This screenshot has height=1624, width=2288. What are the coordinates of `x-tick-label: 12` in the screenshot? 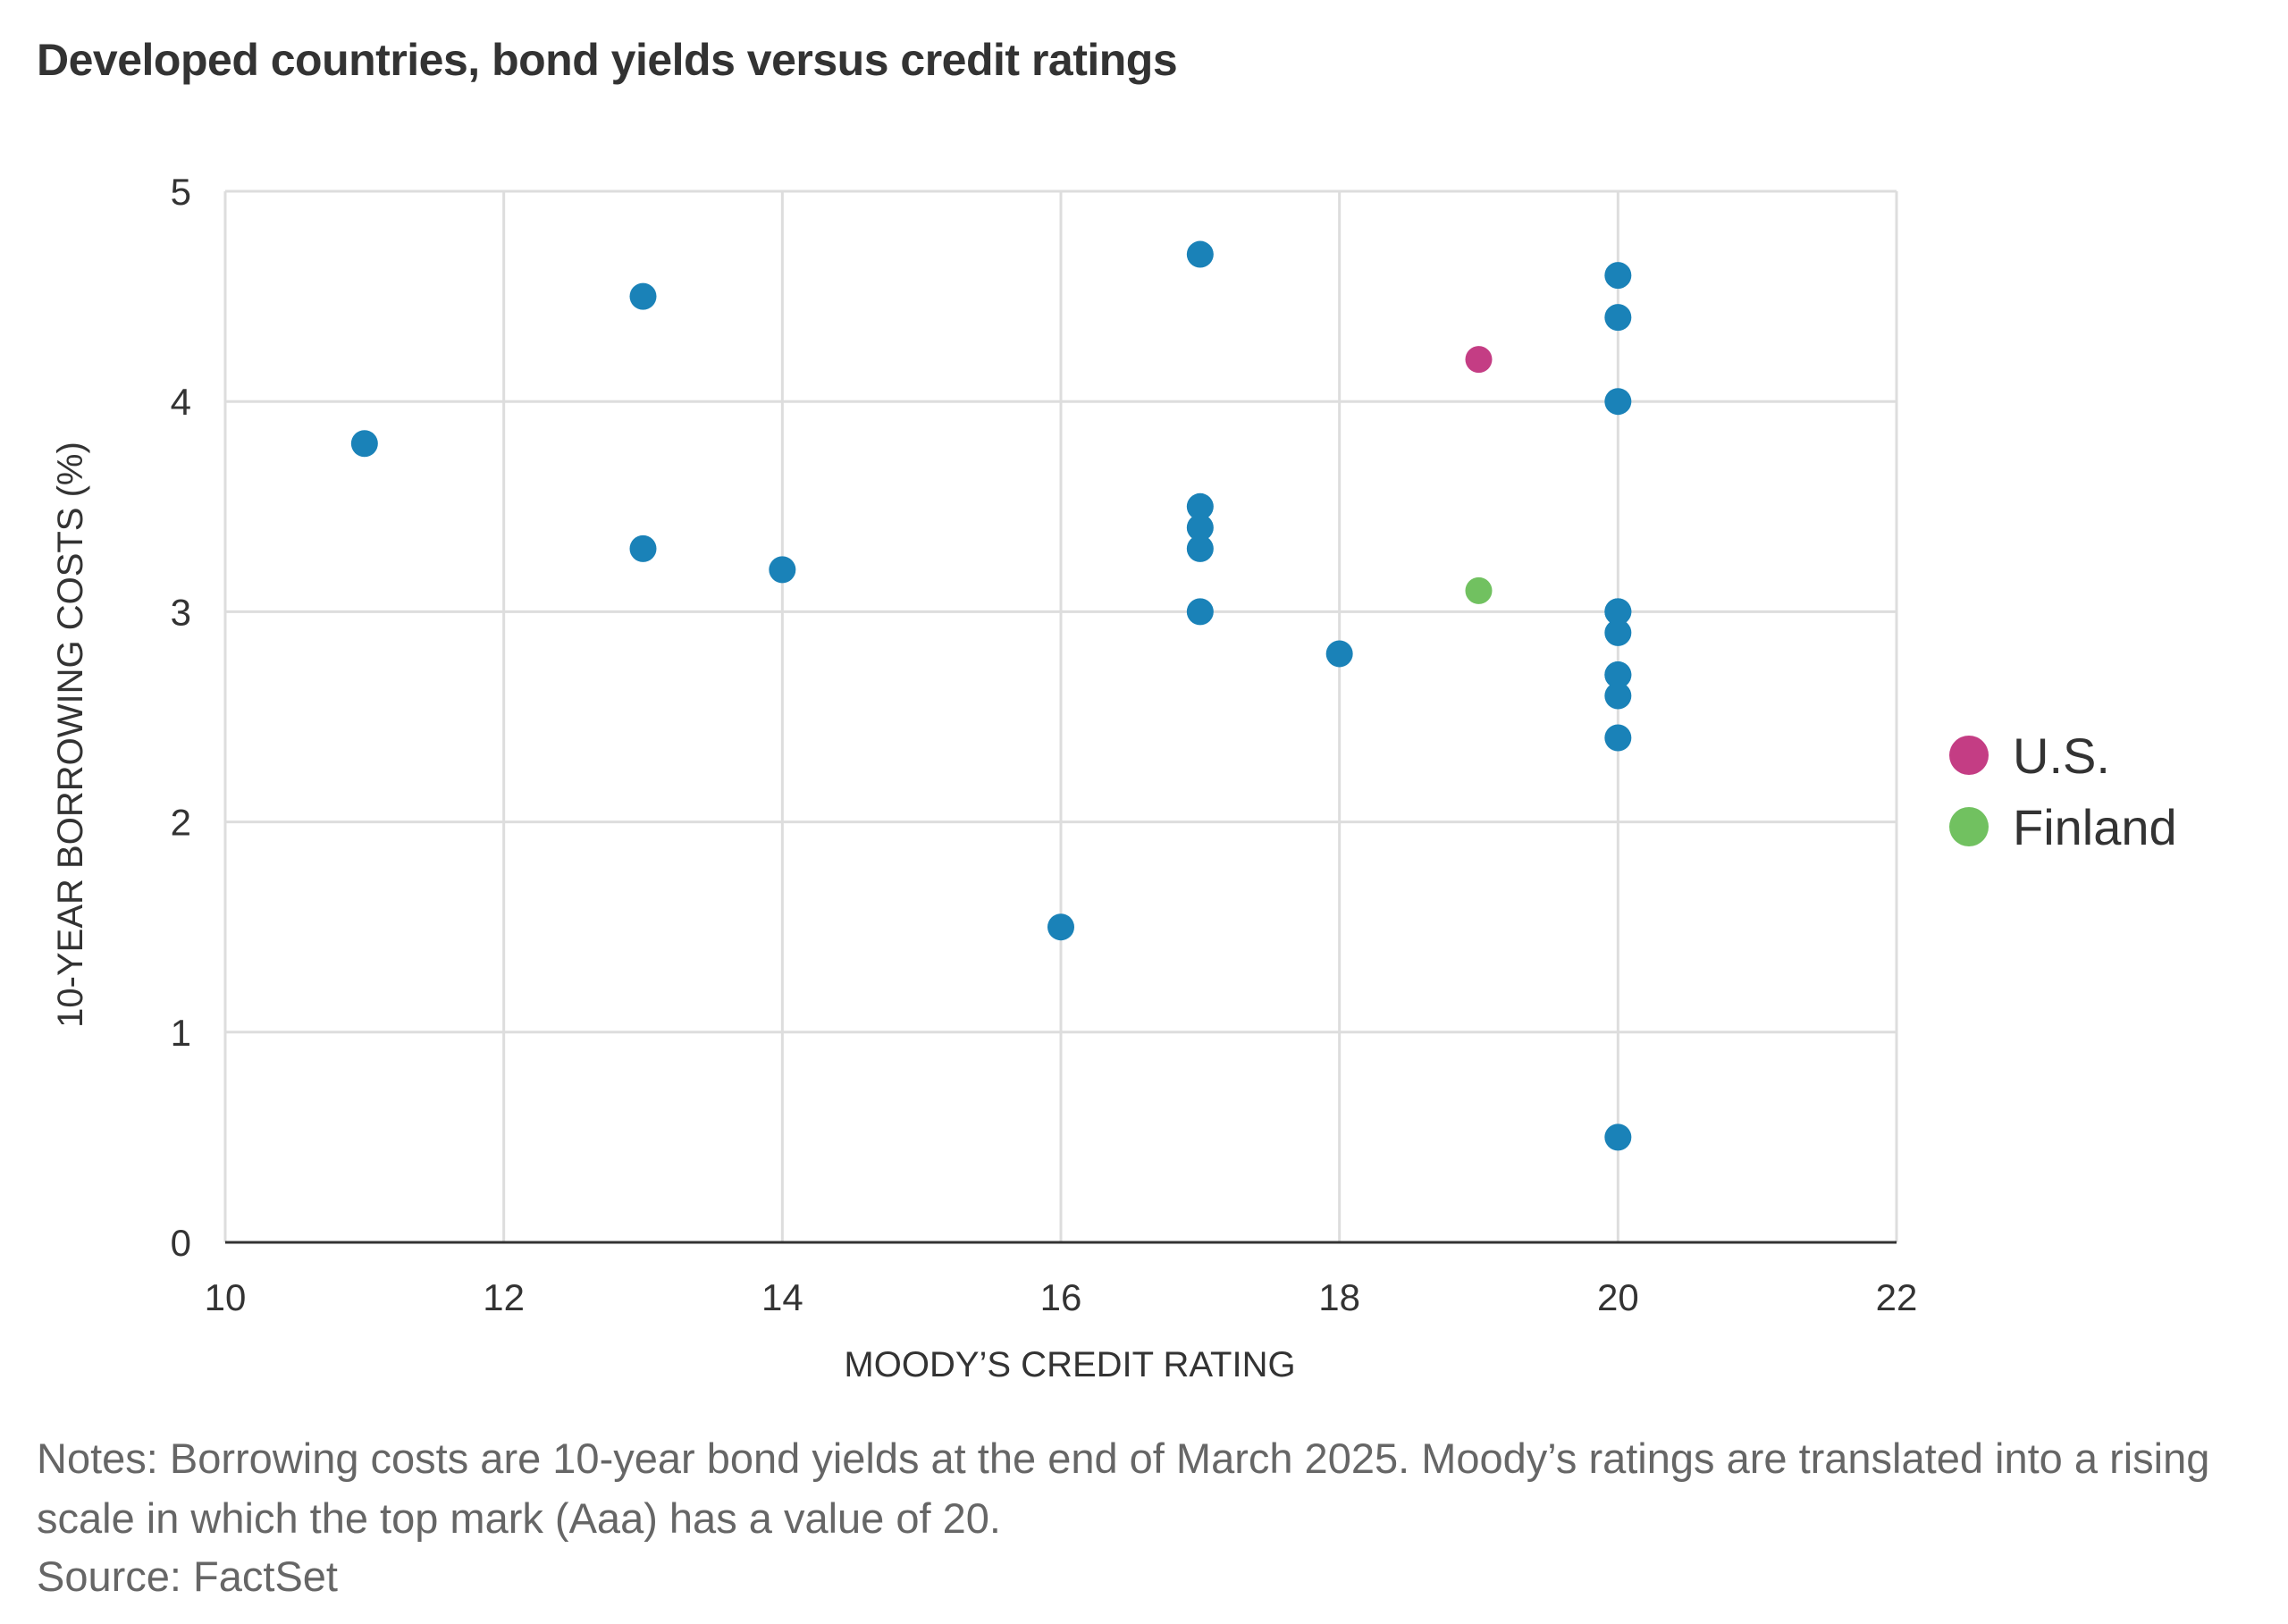 It's located at (504, 1297).